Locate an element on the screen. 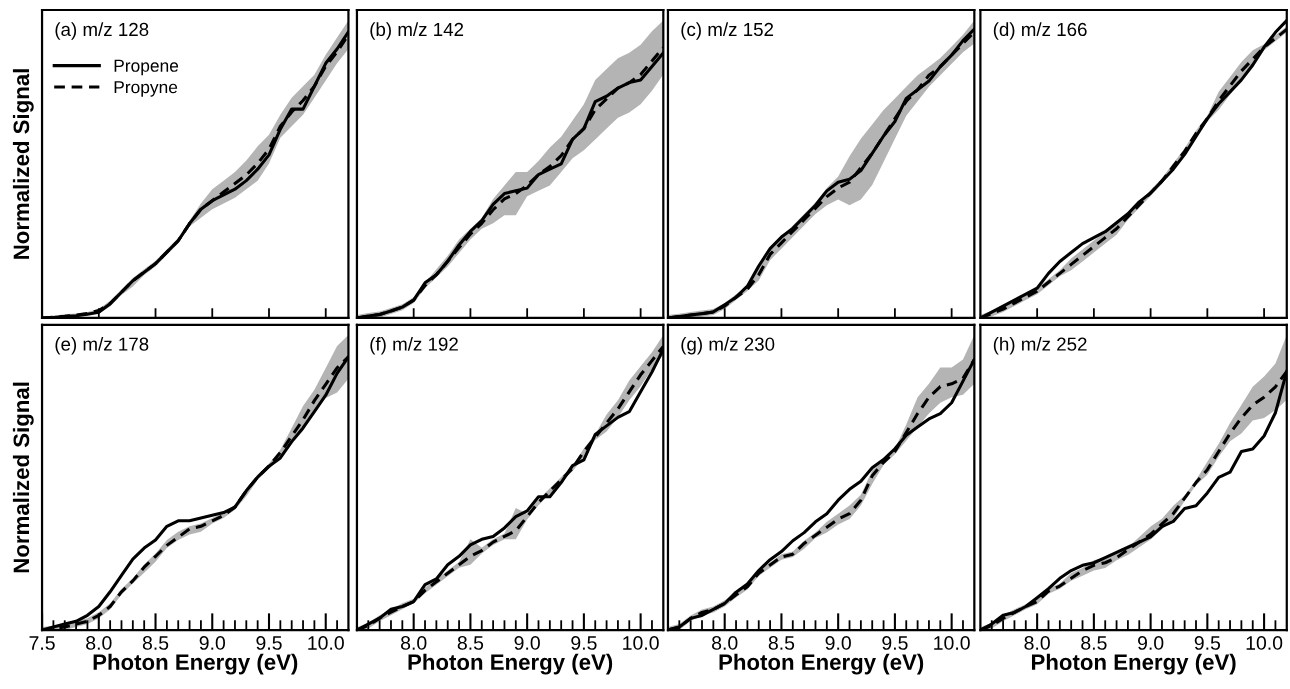  chart-title: (e) m/z 178 is located at coordinates (102, 346).